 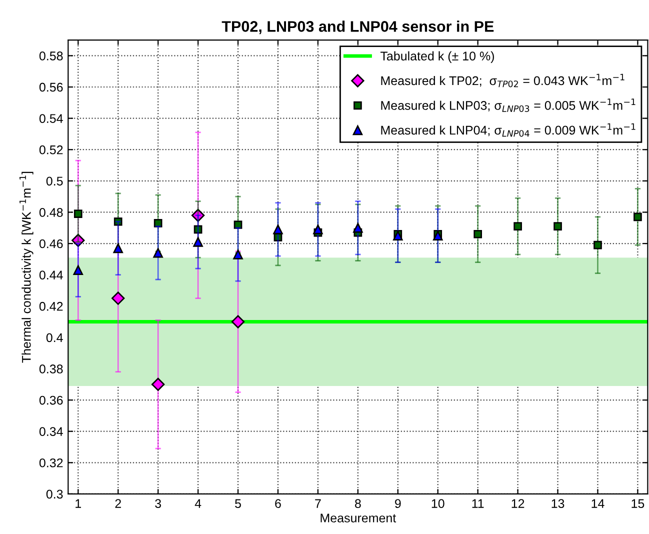 What do you see at coordinates (51, 149) in the screenshot?
I see `y-tick-label: 0.52` at bounding box center [51, 149].